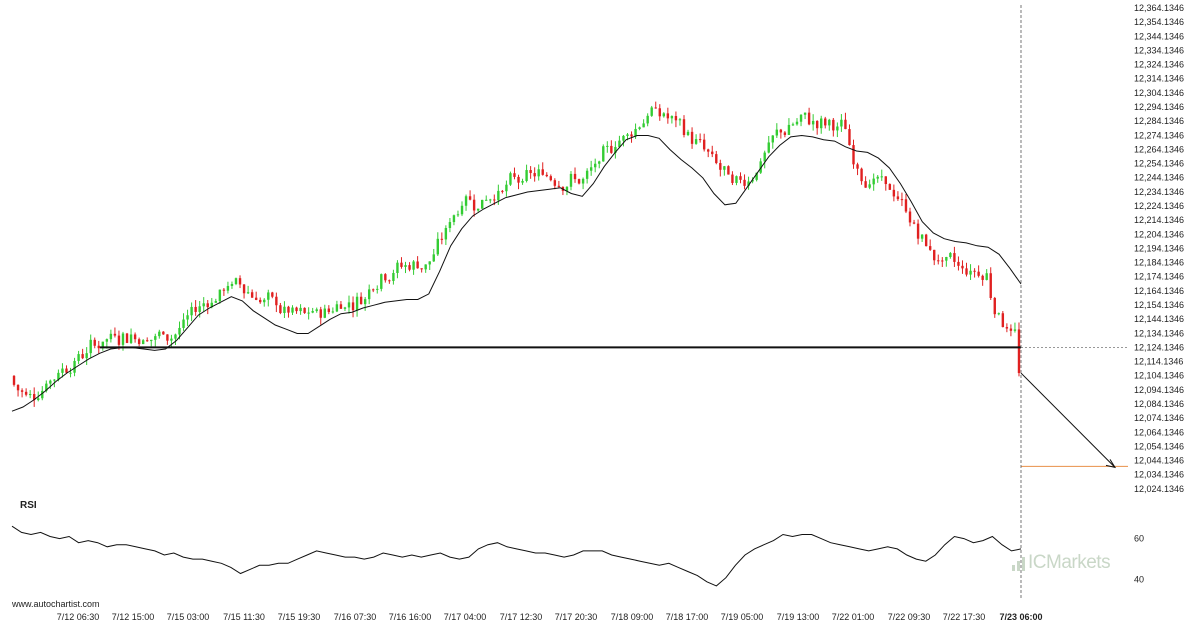 The width and height of the screenshot is (1200, 630). Describe the element at coordinates (632, 617) in the screenshot. I see `x-tick-label: 7/18 09:00` at that location.